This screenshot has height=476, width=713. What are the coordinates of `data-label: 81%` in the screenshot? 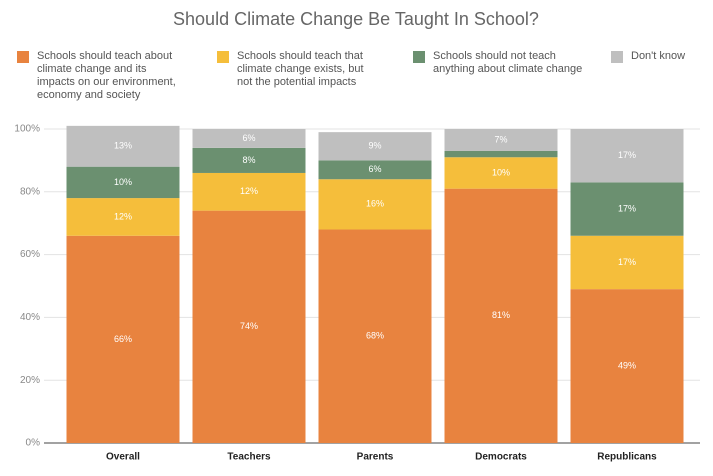 It's located at (501, 315).